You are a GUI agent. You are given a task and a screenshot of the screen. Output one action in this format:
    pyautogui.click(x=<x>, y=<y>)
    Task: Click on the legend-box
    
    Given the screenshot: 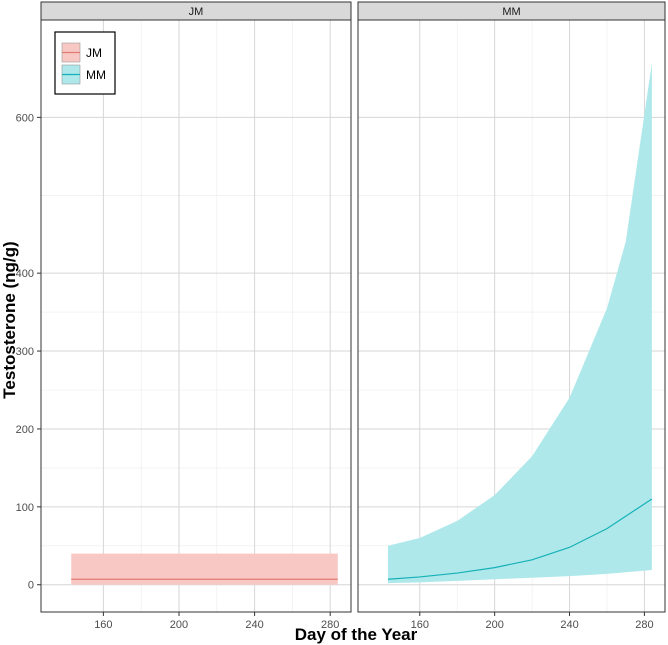 What is the action you would take?
    pyautogui.click(x=85, y=63)
    